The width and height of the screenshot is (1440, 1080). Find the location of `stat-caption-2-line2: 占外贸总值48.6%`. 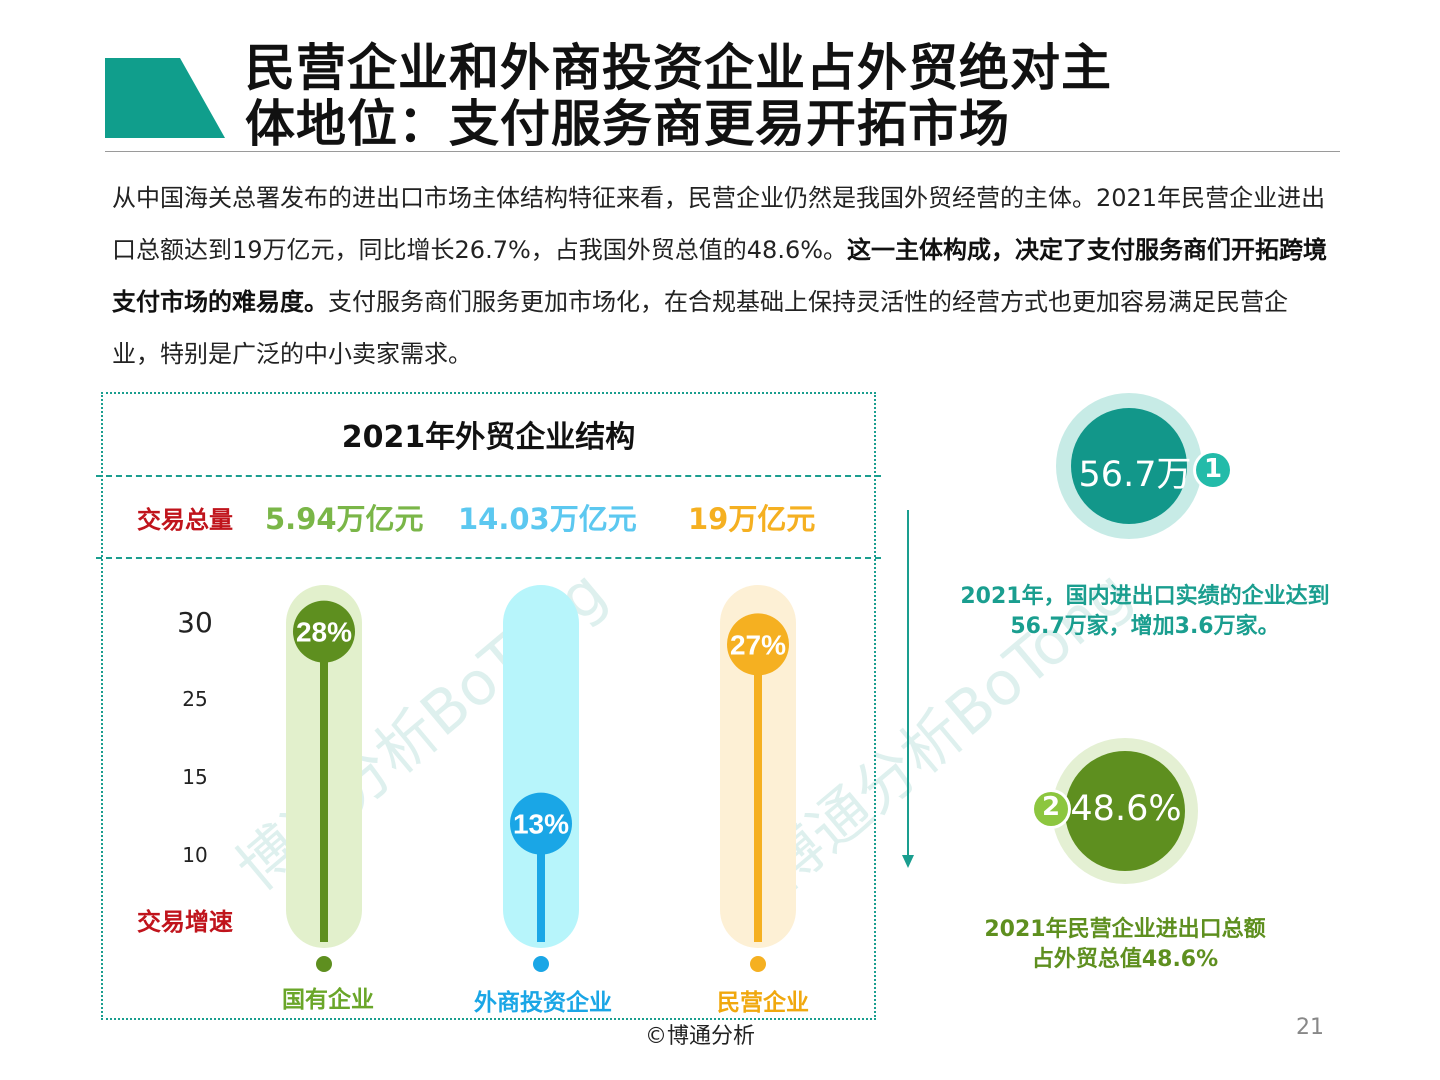

stat-caption-2-line2: 占外贸总值48.6% is located at coordinates (1125, 959).